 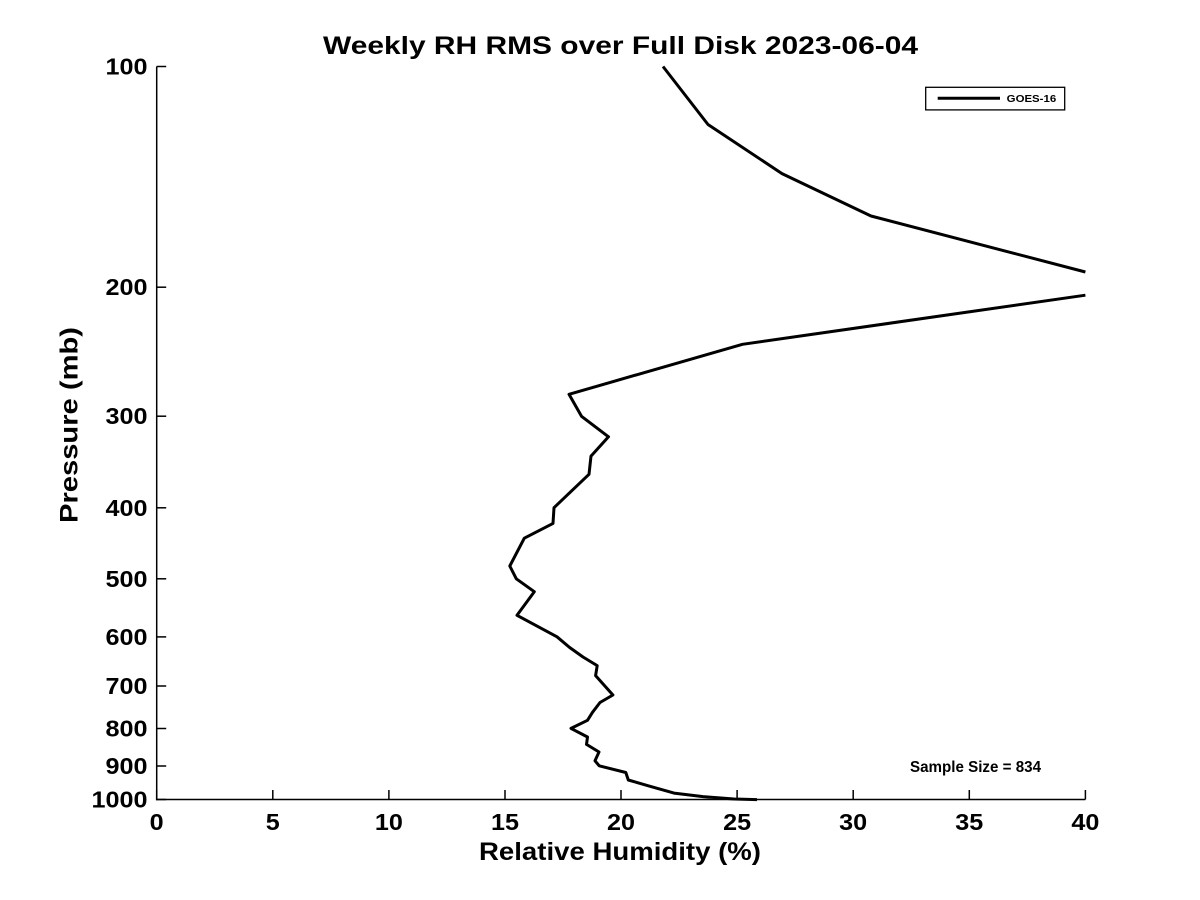 I want to click on svg-text: 0, so click(x=157, y=822).